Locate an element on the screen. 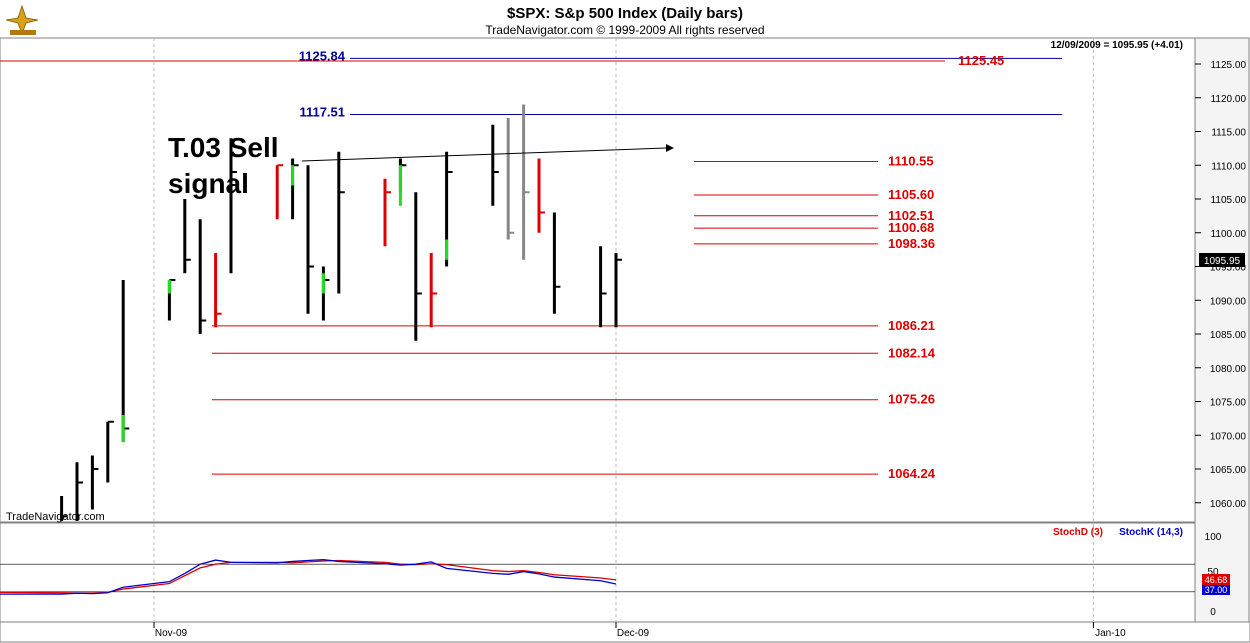 The image size is (1250, 643). y-tick-label: 1085.00 is located at coordinates (1228, 335).